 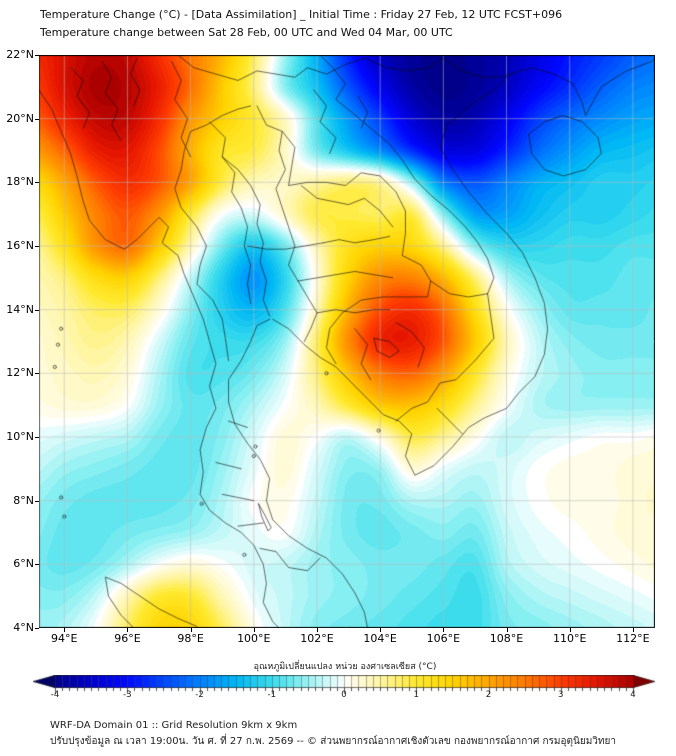 What do you see at coordinates (190, 638) in the screenshot?
I see `x-axis-tick-label: 98°E` at bounding box center [190, 638].